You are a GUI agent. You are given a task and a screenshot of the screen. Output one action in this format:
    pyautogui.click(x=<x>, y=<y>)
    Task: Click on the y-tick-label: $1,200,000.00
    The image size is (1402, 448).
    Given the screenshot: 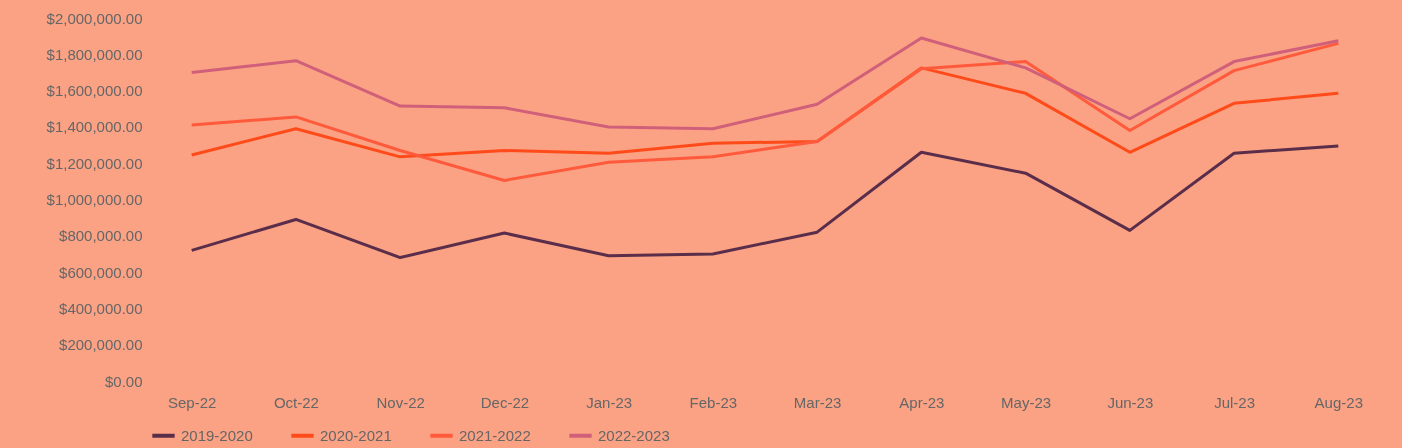 What is the action you would take?
    pyautogui.click(x=94, y=163)
    